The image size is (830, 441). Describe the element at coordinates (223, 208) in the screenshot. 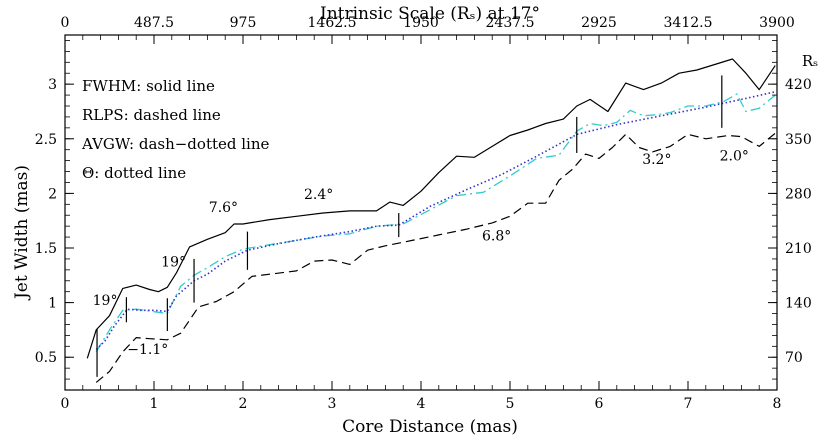

I see `angle-annotation: 7.6°` at that location.